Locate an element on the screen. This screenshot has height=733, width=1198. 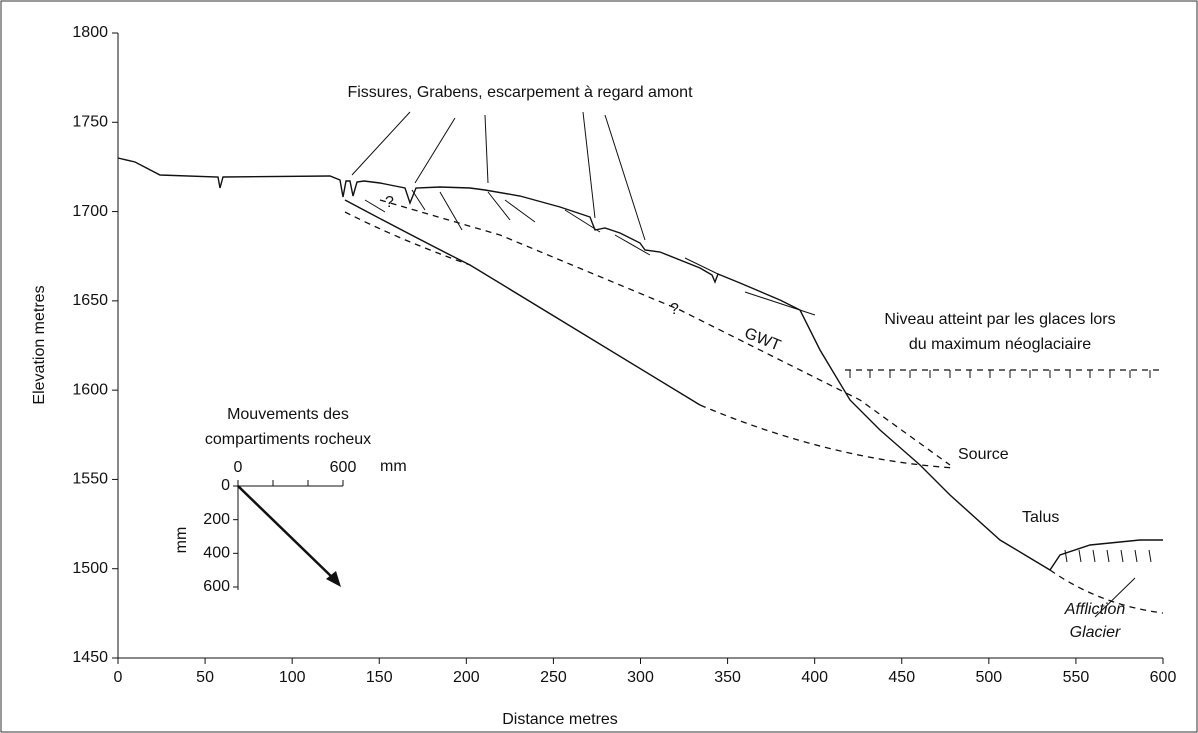
ice-label: du maximum néoglaciaire is located at coordinates (1000, 344).